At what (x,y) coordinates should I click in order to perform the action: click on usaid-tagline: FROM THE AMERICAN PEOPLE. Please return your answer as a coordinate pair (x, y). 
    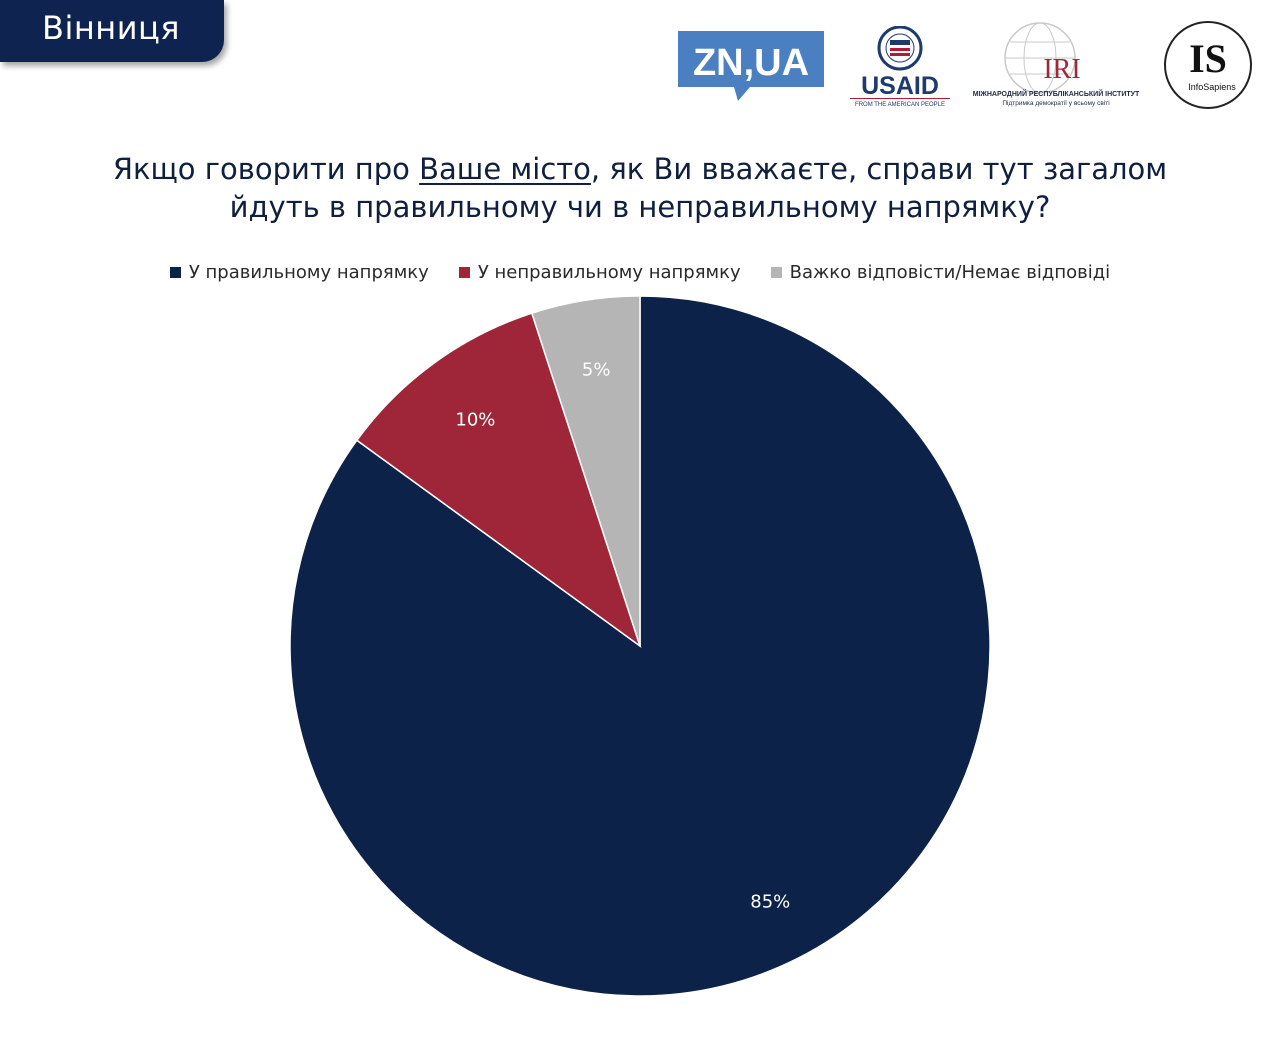
    Looking at the image, I should click on (900, 105).